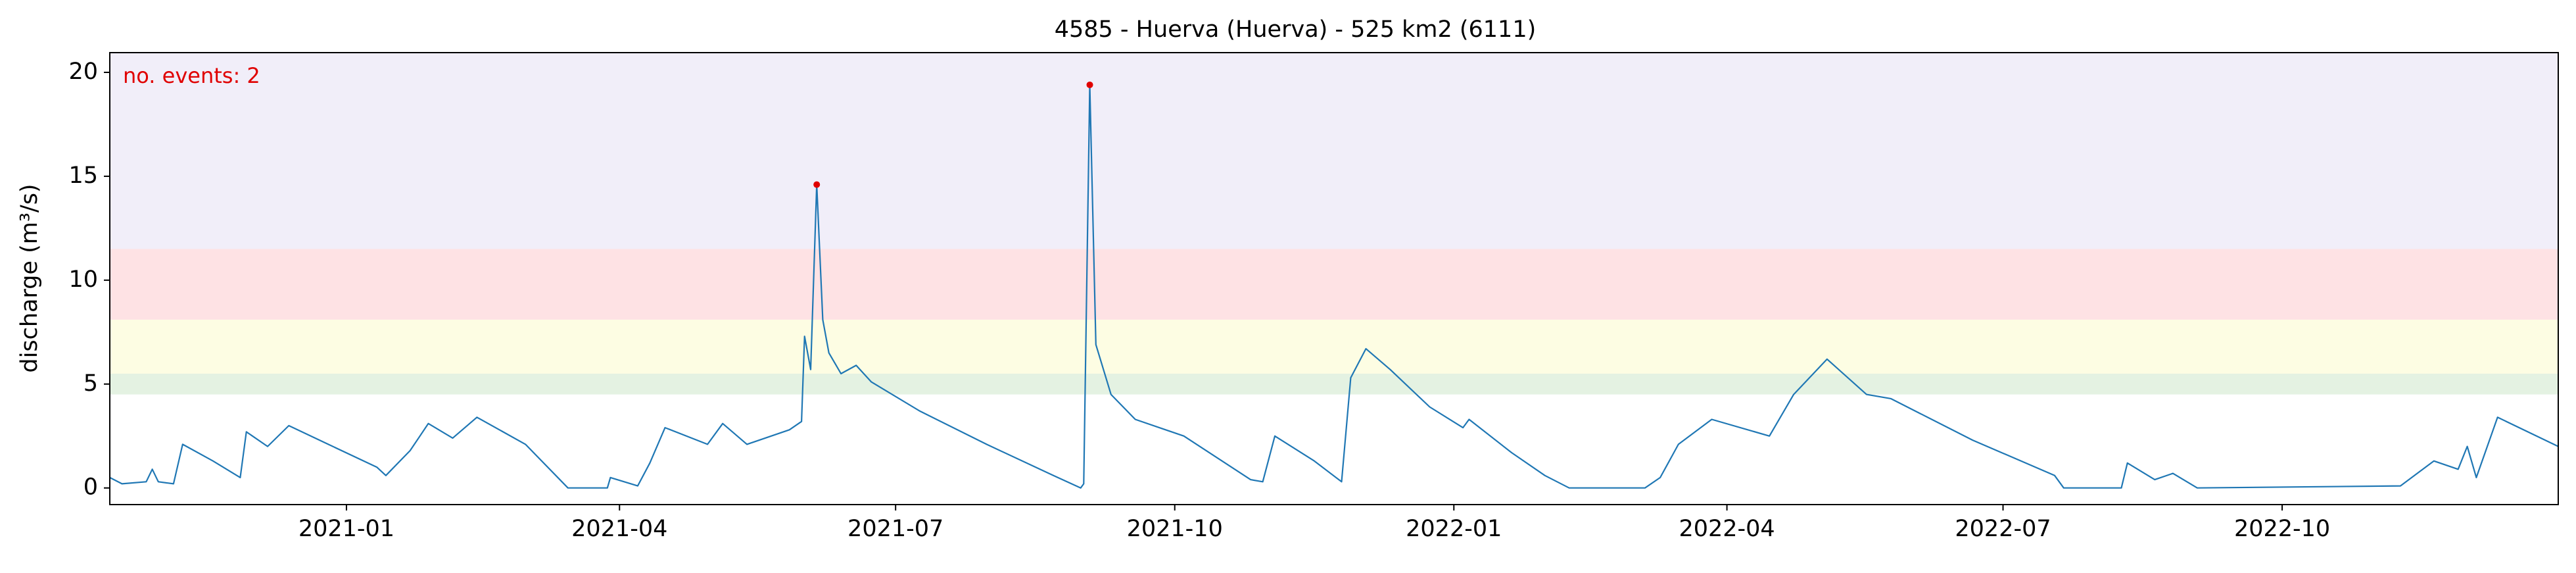  I want to click on y-tick-label: 15, so click(83, 175).